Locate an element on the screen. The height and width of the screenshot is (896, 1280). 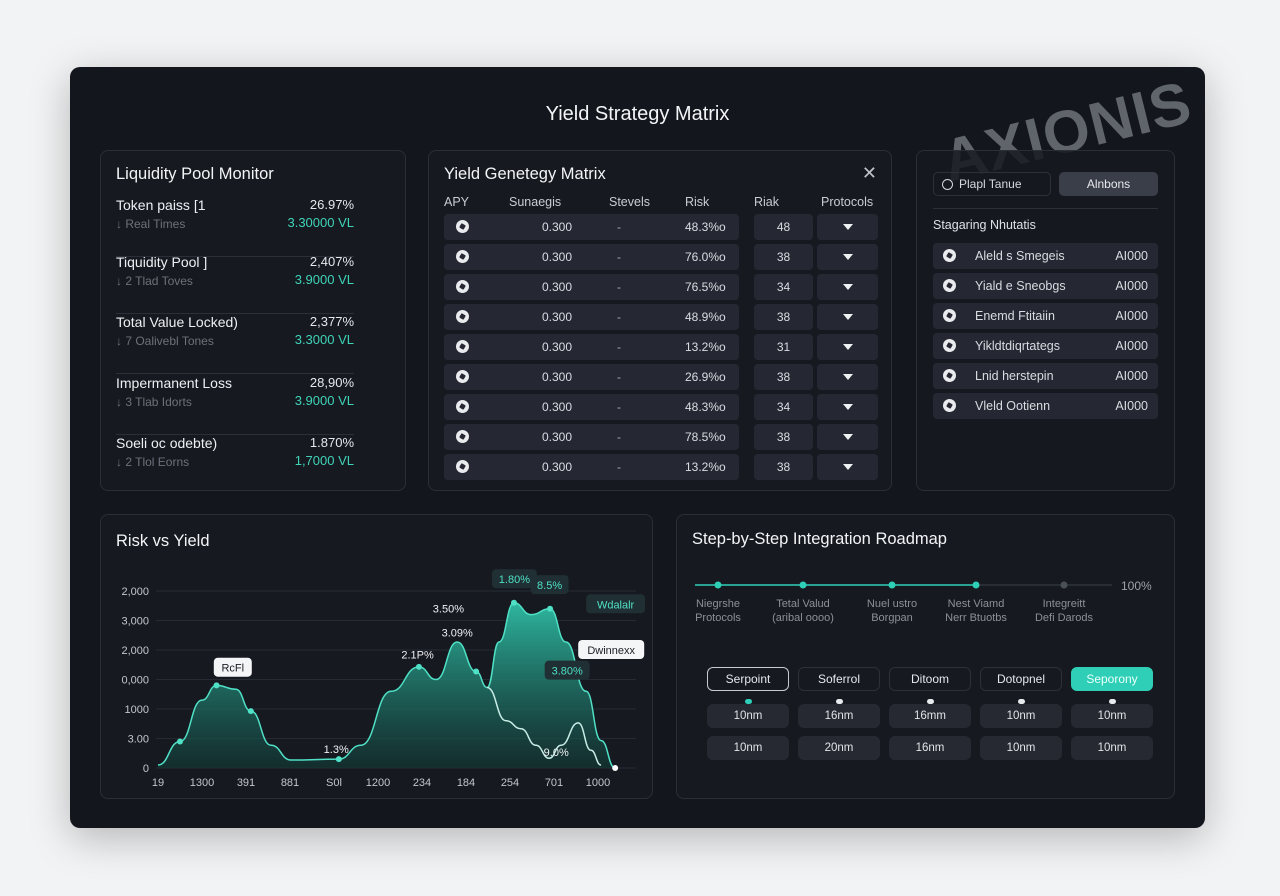
pool-name: Impermanent Loss is located at coordinates (174, 383).